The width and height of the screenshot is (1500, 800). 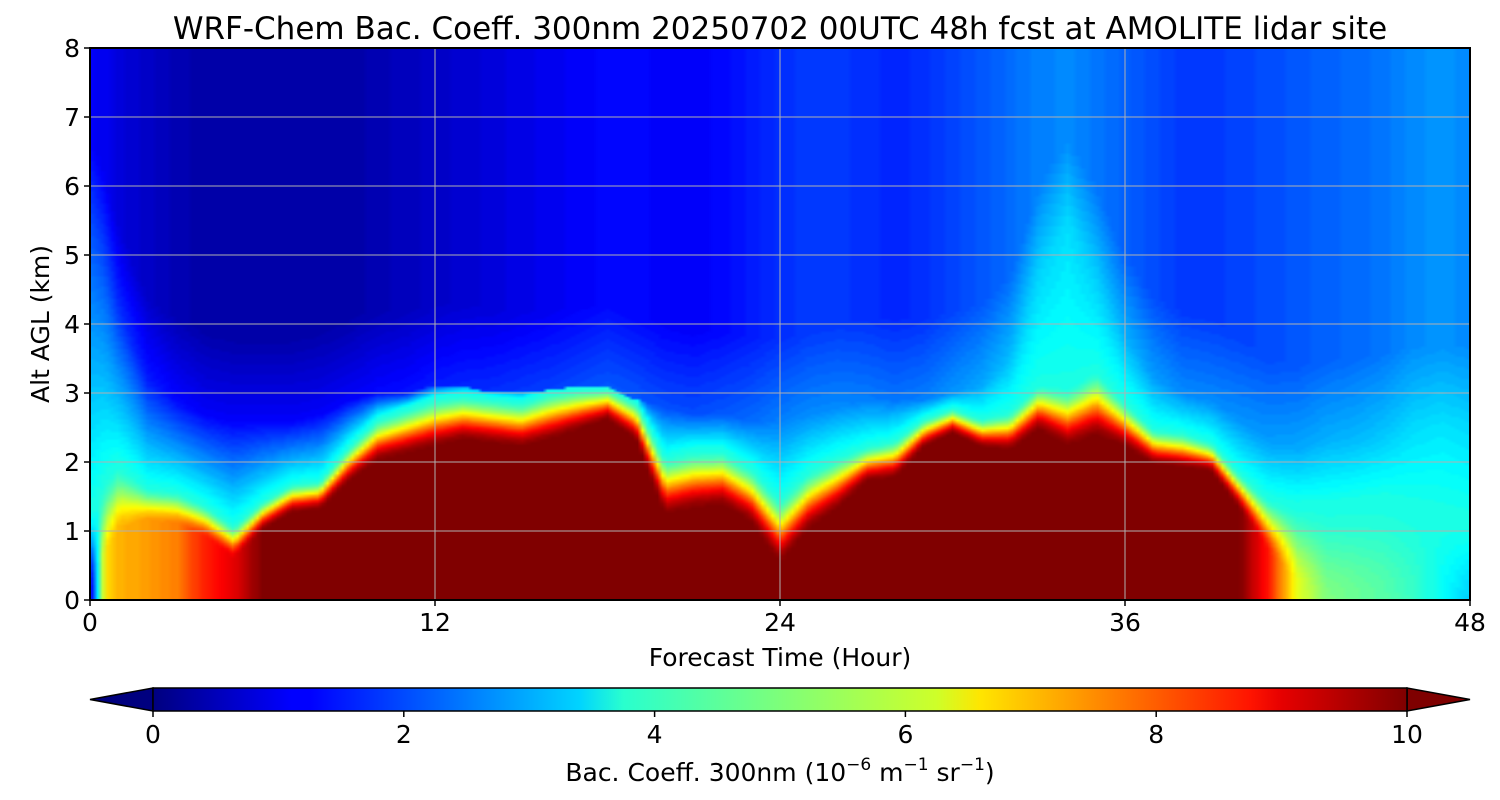 What do you see at coordinates (1407, 734) in the screenshot?
I see `colorbar-tick-label: 10` at bounding box center [1407, 734].